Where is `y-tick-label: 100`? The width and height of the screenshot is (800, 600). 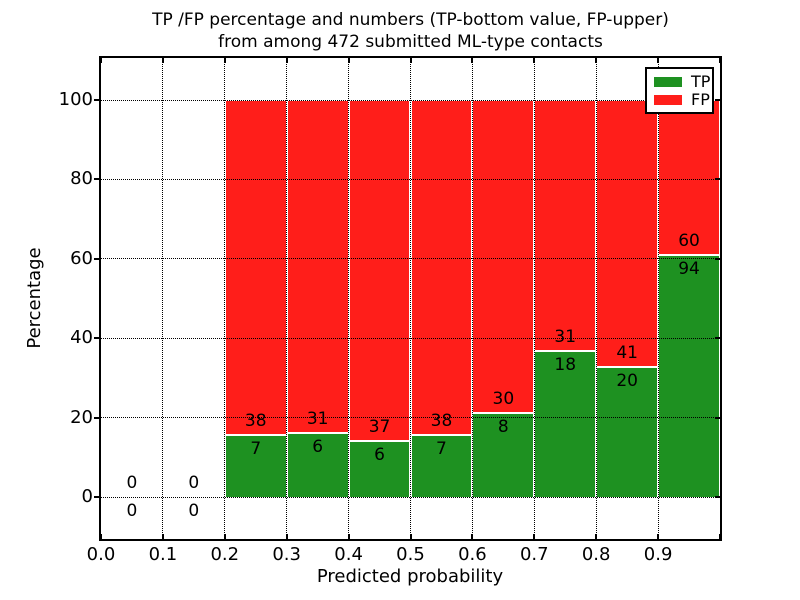
y-tick-label: 100 is located at coordinates (75, 99).